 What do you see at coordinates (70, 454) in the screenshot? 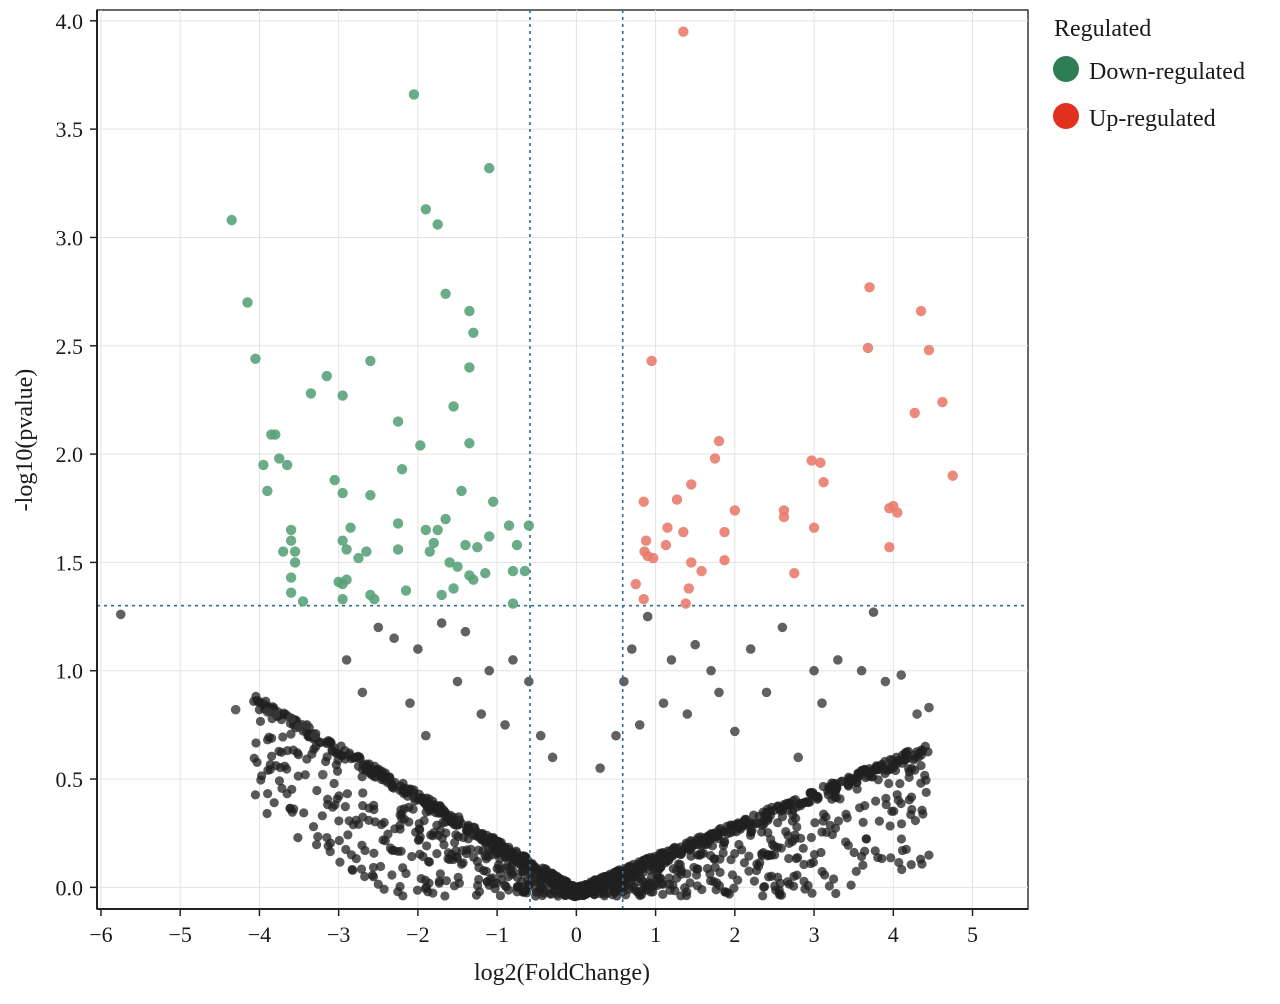
I see `y-tick-label: 2.0` at bounding box center [70, 454].